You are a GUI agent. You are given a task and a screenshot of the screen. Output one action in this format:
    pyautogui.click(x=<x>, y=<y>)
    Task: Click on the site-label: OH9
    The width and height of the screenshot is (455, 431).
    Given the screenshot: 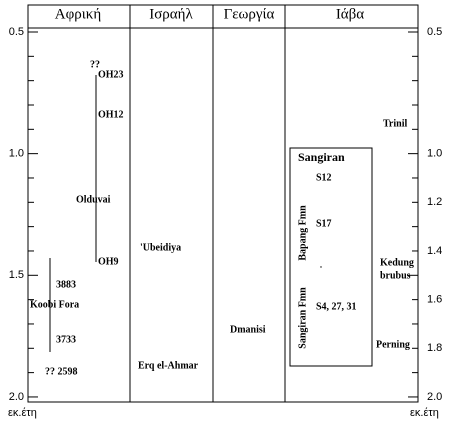 What is the action you would take?
    pyautogui.click(x=108, y=261)
    